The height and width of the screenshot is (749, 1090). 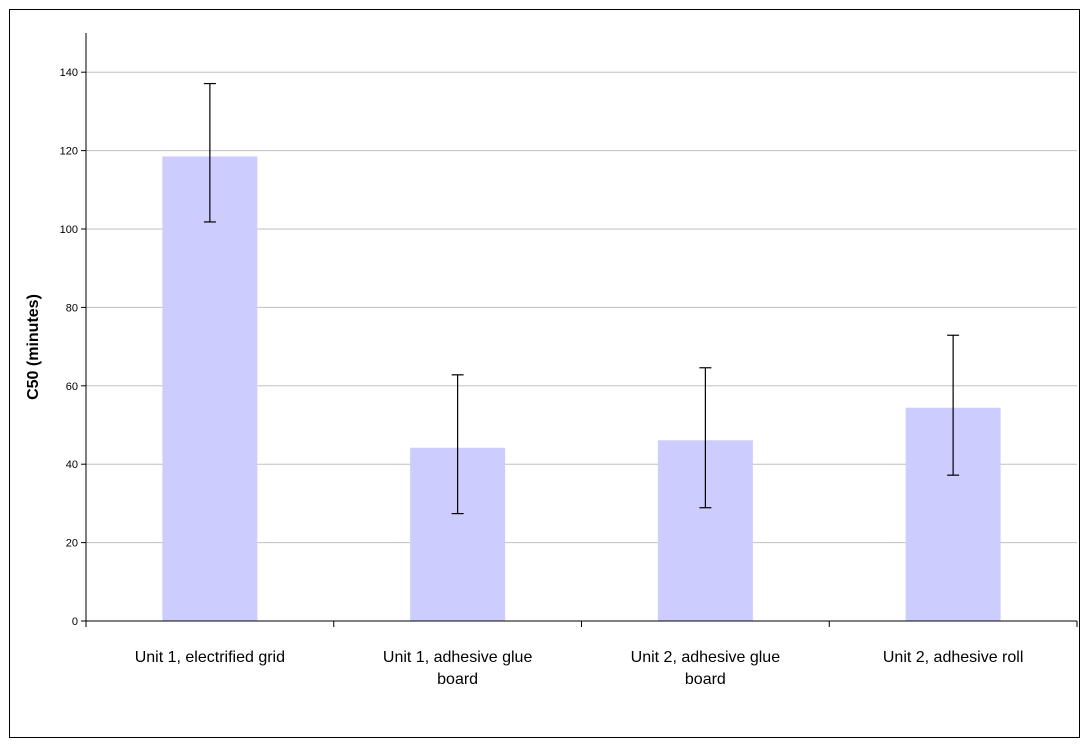 What do you see at coordinates (69, 152) in the screenshot?
I see `y-tick-label: 120` at bounding box center [69, 152].